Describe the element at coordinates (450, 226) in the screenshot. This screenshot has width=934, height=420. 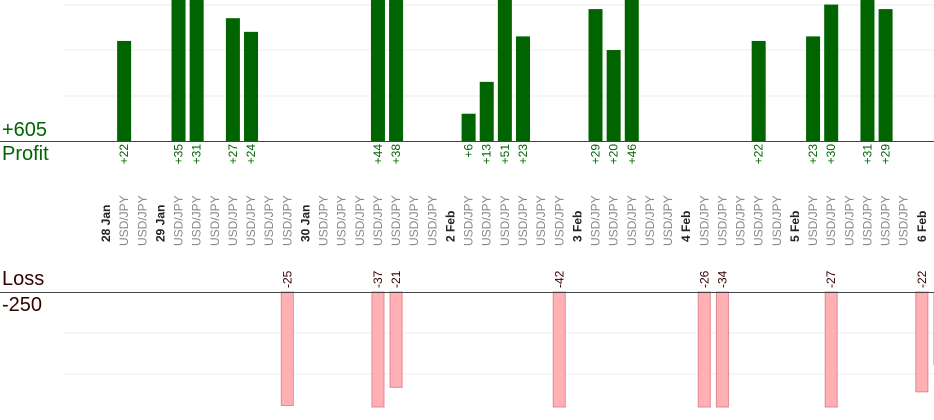
I see `date-label: 2 Feb` at that location.